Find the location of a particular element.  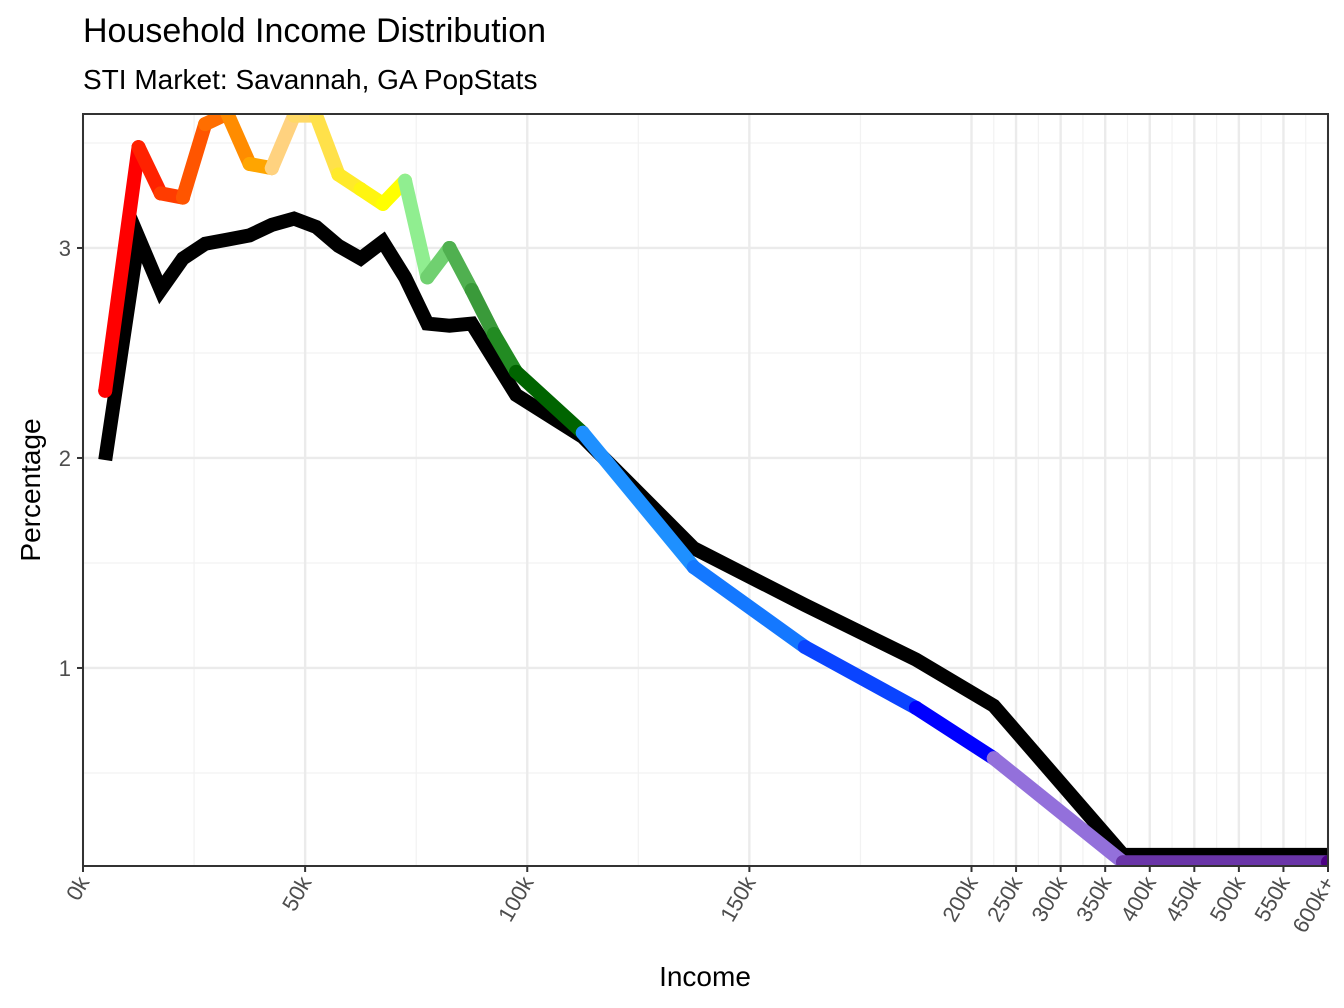

y-axis-title: Percentage is located at coordinates (30, 489).